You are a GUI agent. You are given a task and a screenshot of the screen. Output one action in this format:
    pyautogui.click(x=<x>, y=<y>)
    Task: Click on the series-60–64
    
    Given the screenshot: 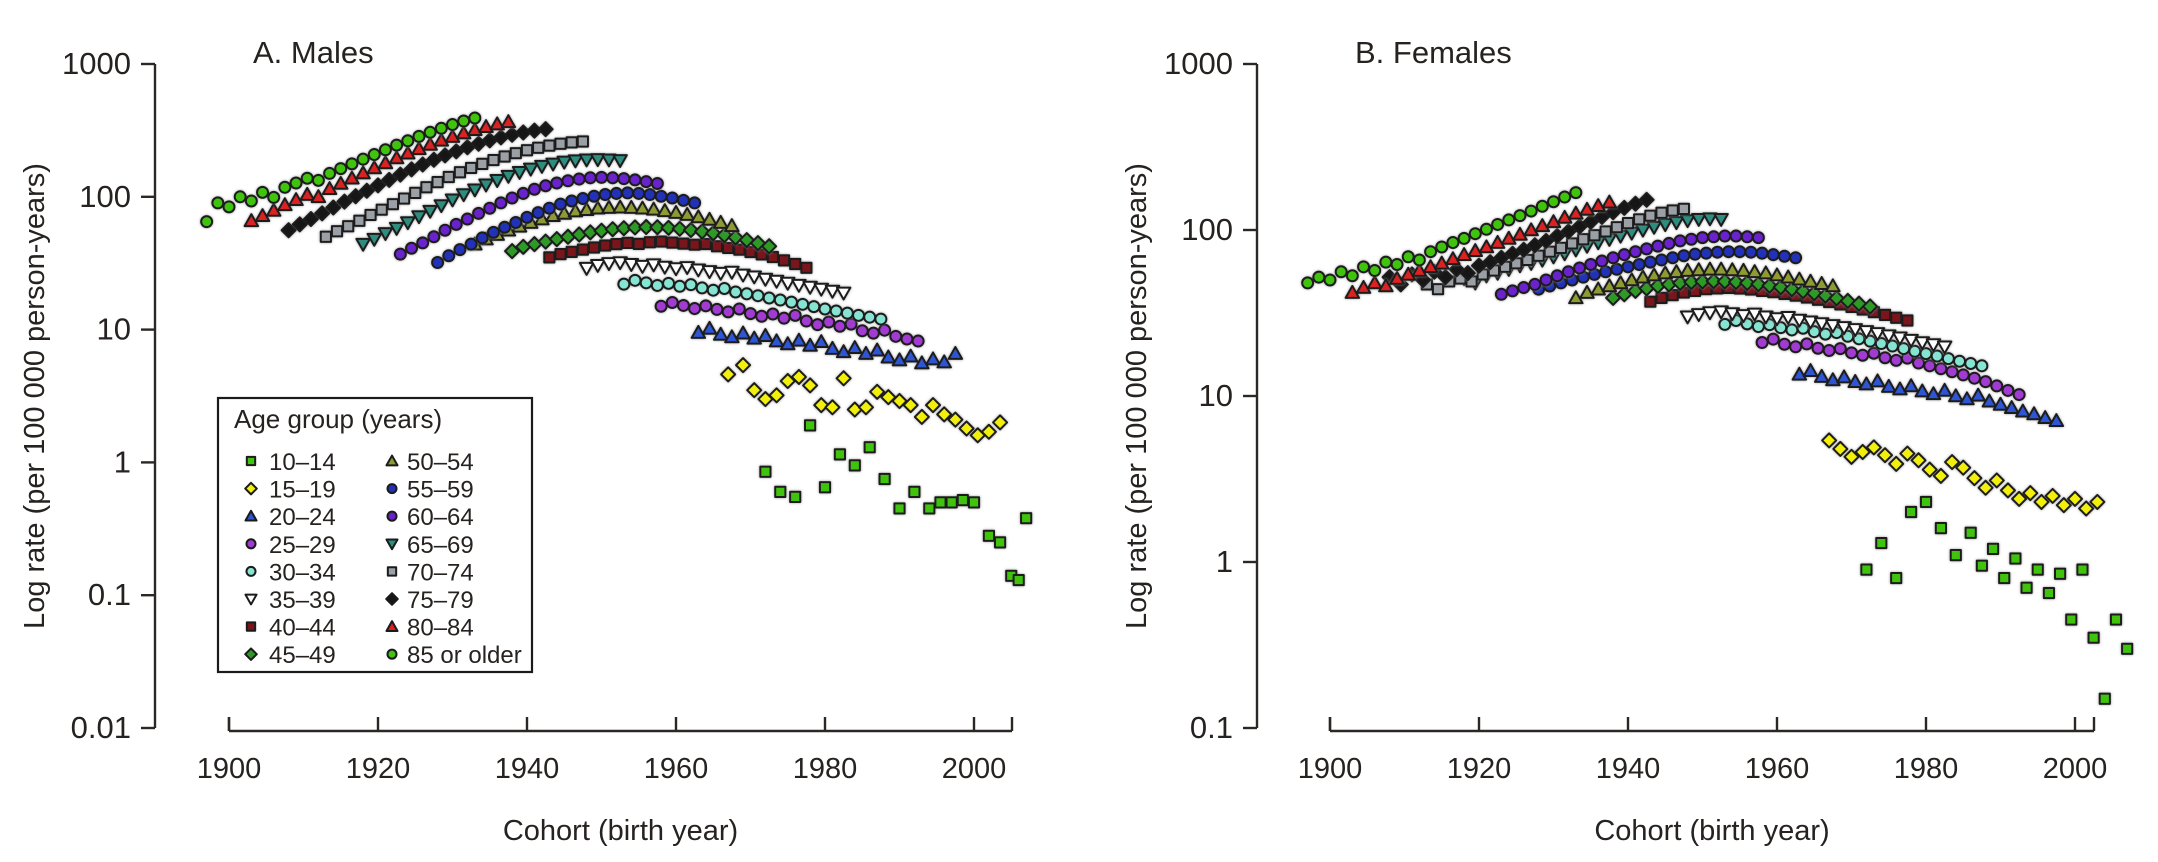 What is the action you would take?
    pyautogui.click(x=1629, y=265)
    